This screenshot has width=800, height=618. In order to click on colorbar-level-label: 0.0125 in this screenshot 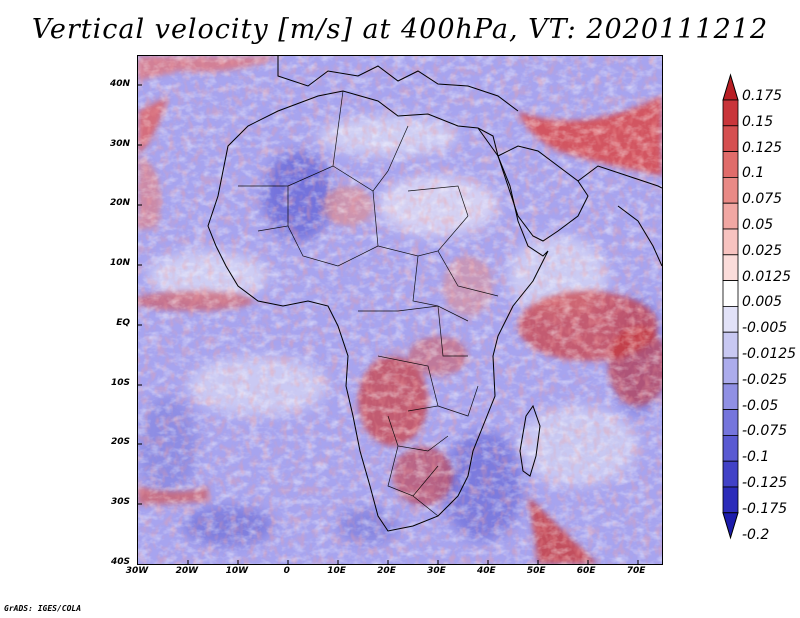, I will do `click(766, 276)`.